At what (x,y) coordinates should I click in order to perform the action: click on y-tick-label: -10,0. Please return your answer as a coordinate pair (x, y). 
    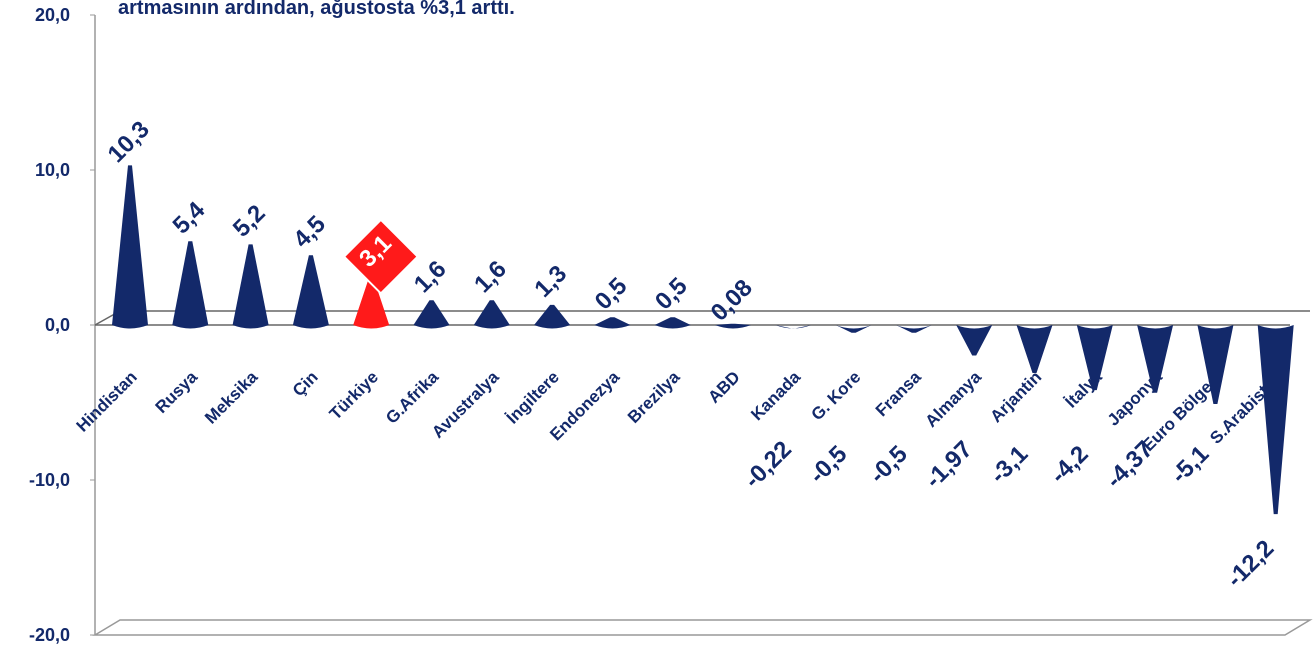
    Looking at the image, I should click on (49, 480).